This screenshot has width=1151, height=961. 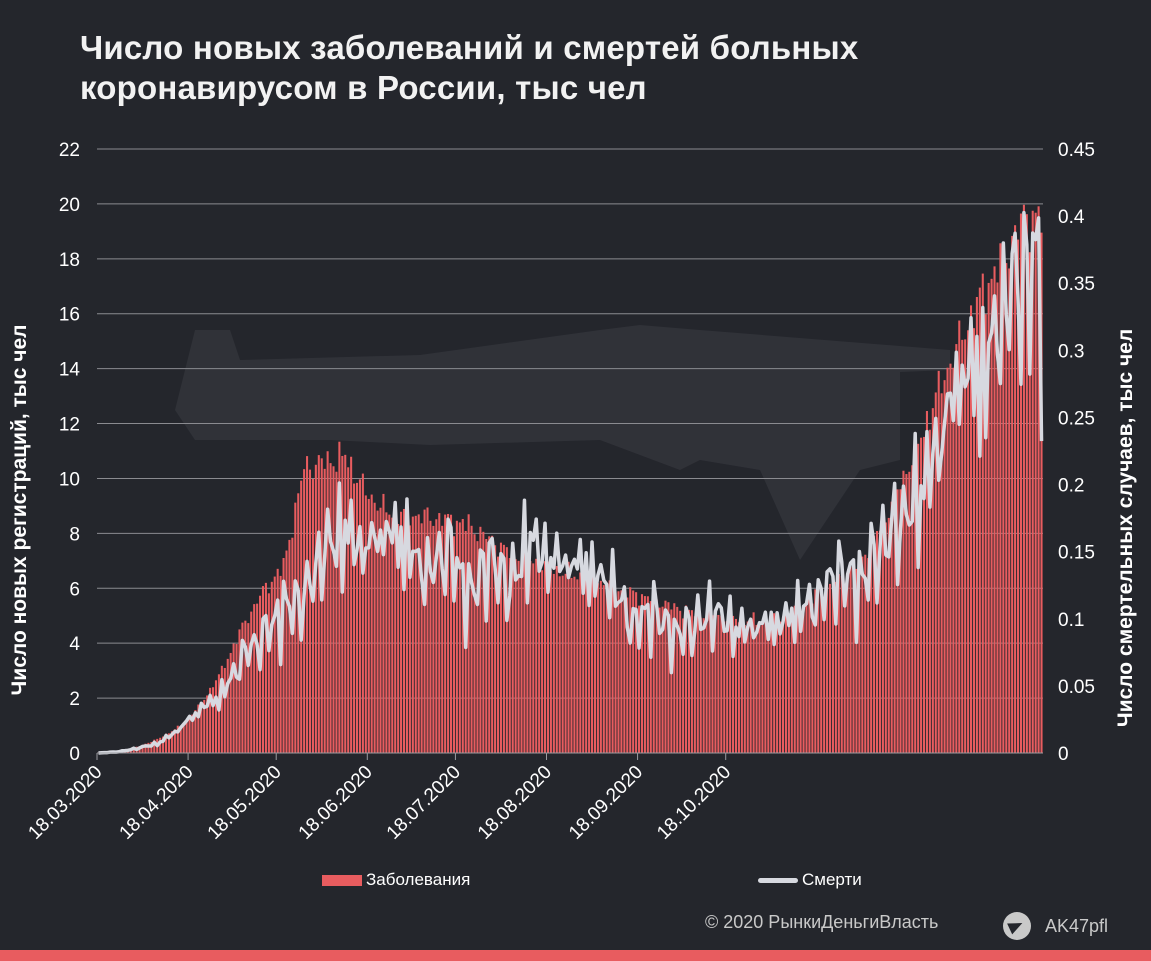 I want to click on x-tick-label: 18.03.2020, so click(x=65, y=803).